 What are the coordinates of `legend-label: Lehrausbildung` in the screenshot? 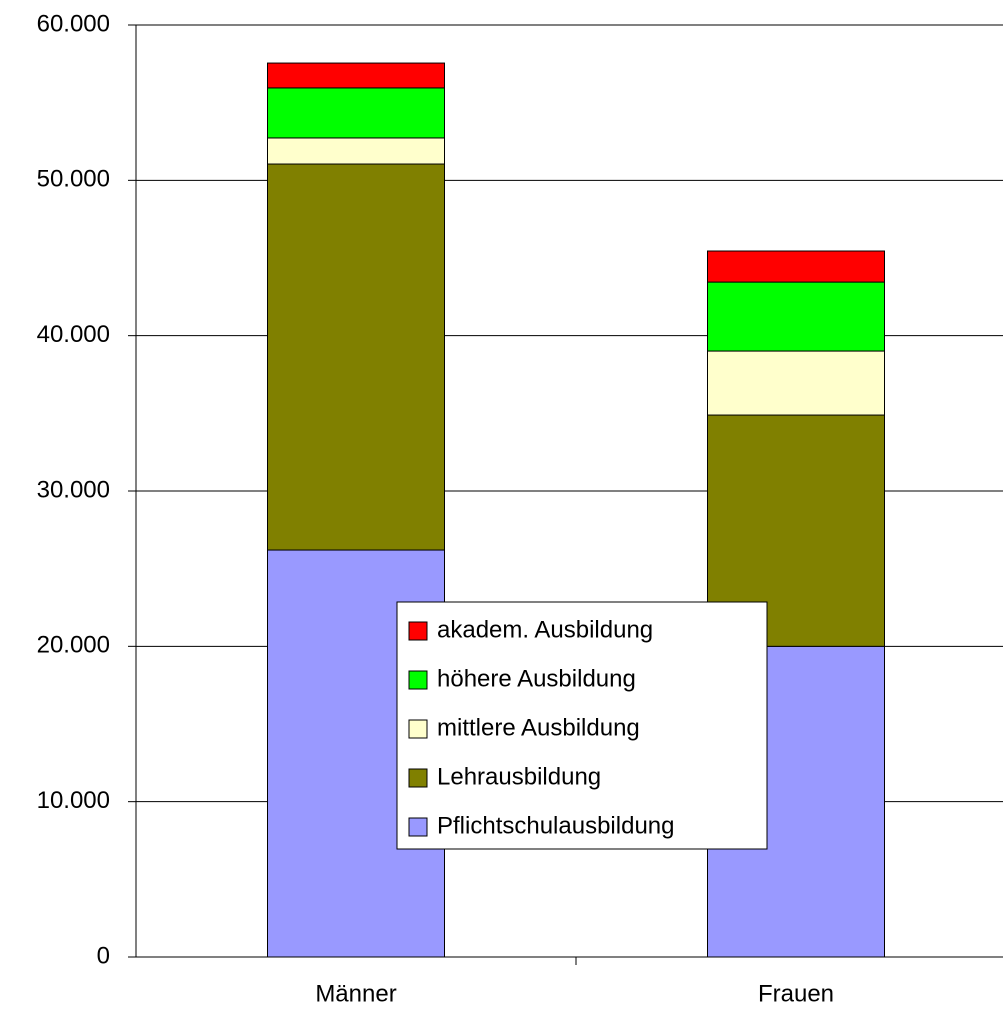 It's located at (519, 776).